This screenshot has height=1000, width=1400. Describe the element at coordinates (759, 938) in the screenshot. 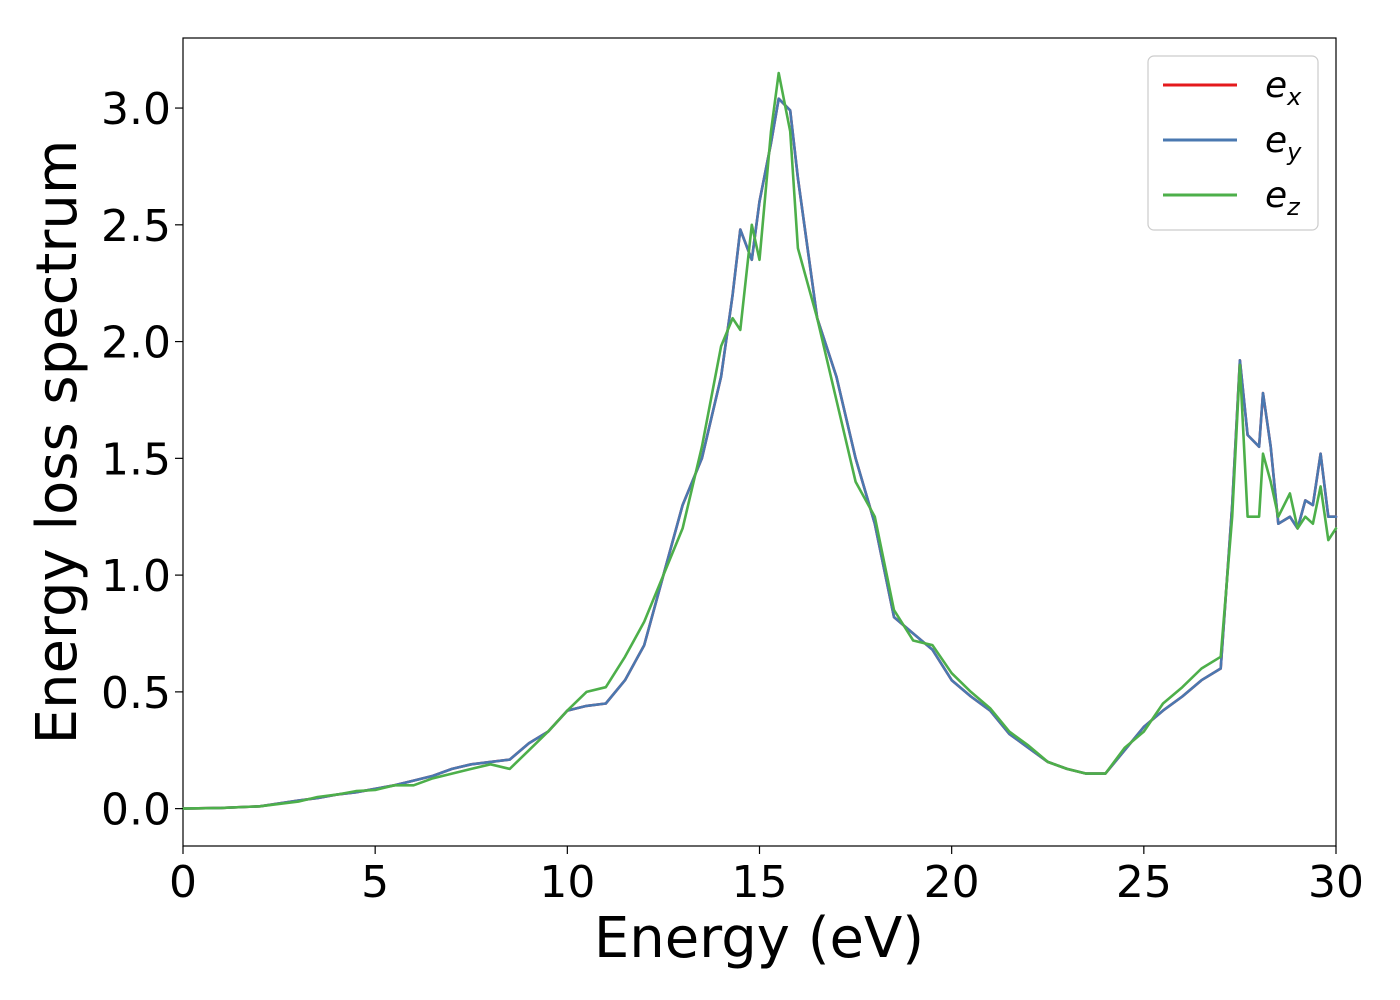

I see `x-axis-label: Energy (eV)` at that location.